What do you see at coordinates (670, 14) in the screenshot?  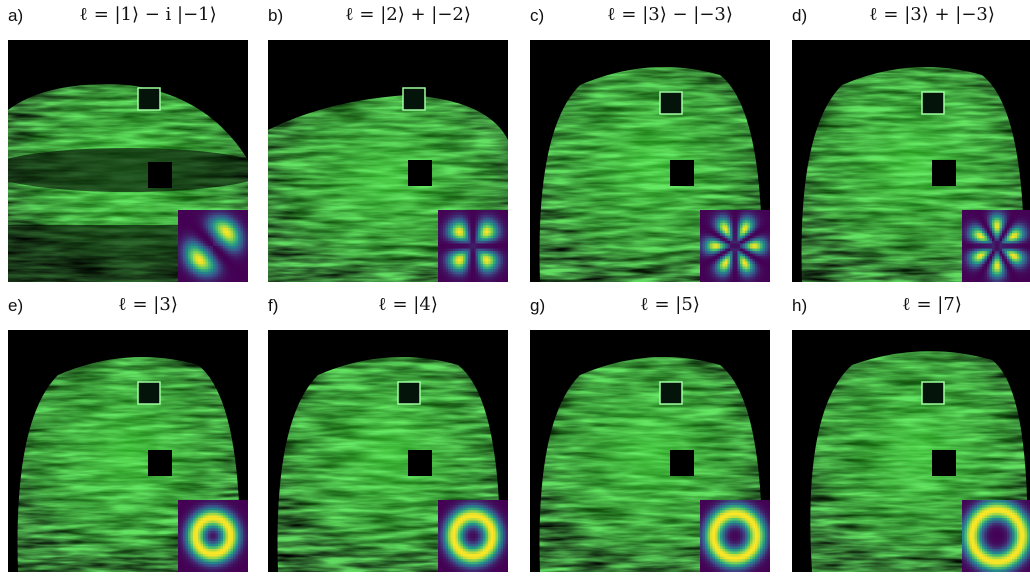 I see `panel-title: ℓ = |3⟩ − |−3⟩` at bounding box center [670, 14].